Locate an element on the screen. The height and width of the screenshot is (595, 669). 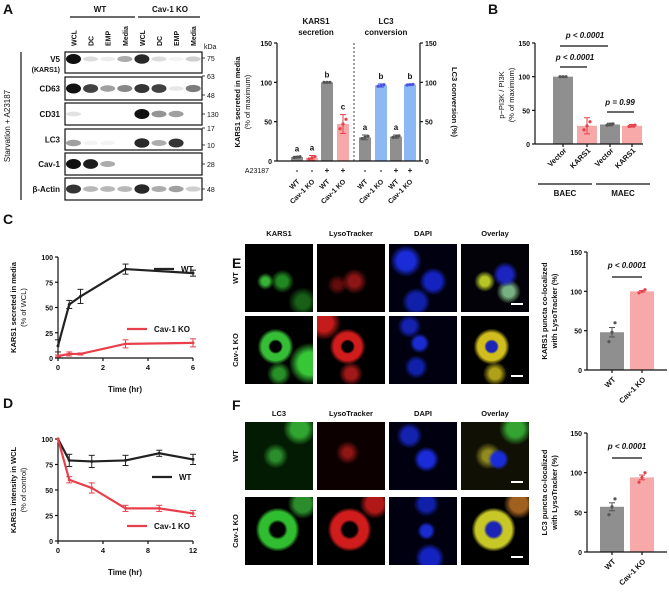
channel-title: DAPI is located at coordinates (423, 233).